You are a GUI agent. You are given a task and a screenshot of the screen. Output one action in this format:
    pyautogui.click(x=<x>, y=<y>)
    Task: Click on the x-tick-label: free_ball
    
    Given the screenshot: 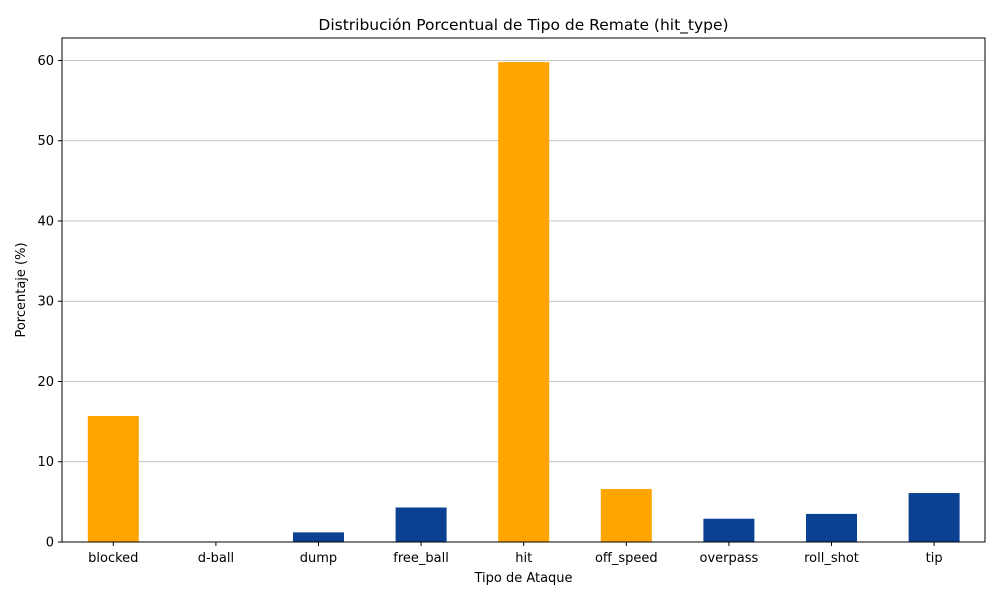 What is the action you would take?
    pyautogui.click(x=421, y=558)
    